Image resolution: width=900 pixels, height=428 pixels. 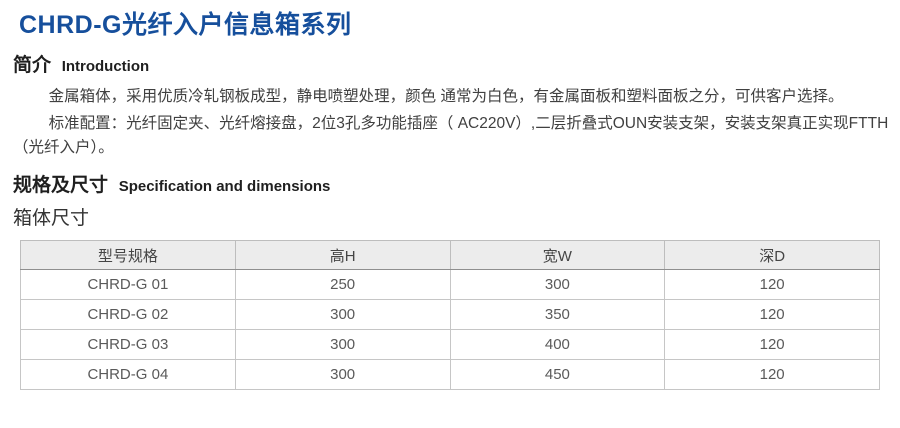 What do you see at coordinates (128, 255) in the screenshot?
I see `table-header-cell-model: 型号规格` at bounding box center [128, 255].